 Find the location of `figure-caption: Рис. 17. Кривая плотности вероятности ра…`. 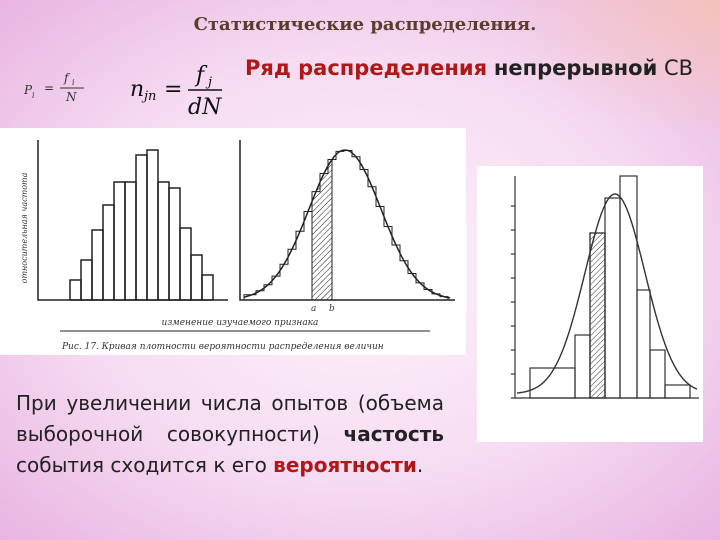

figure-caption: Рис. 17. Кривая плотности вероятности ра… is located at coordinates (222, 347).